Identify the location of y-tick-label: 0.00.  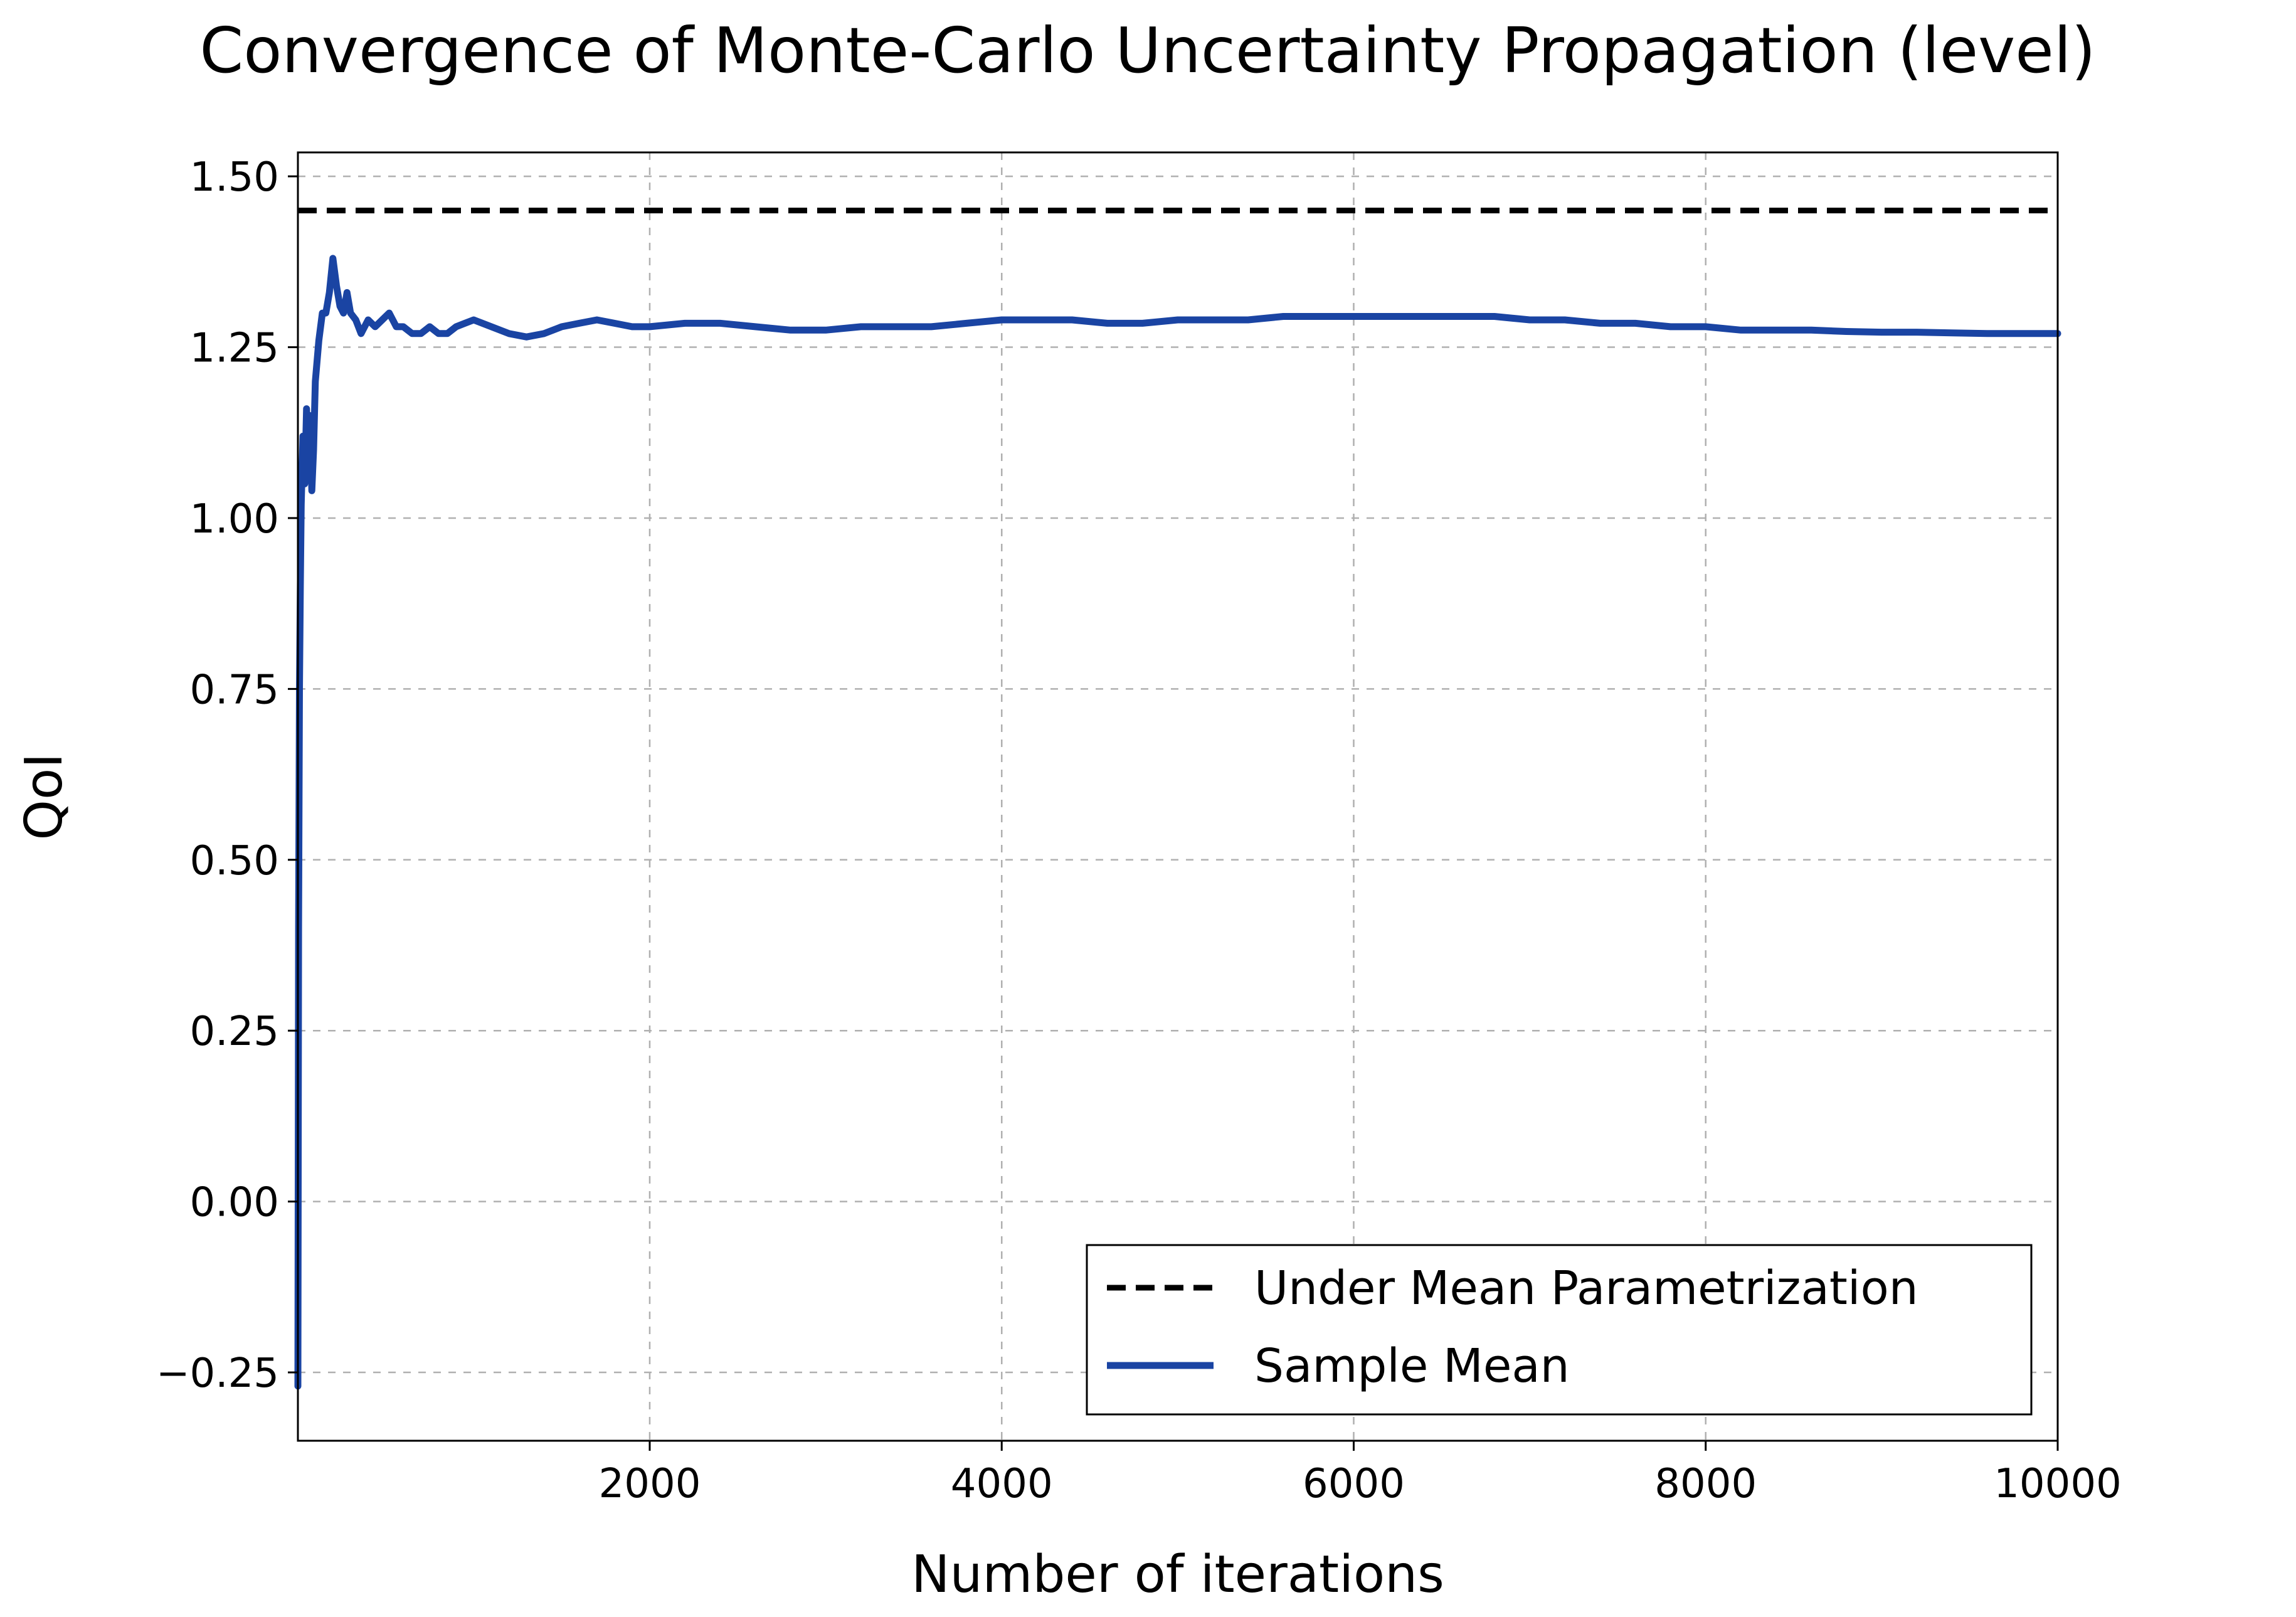
(235, 1203).